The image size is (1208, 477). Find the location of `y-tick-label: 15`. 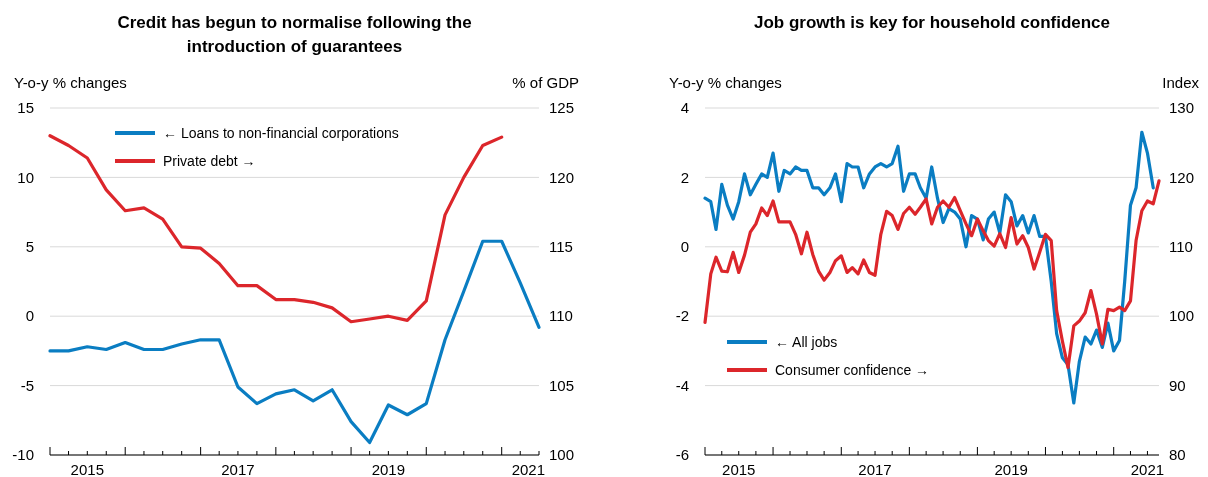

y-tick-label: 15 is located at coordinates (25, 108).